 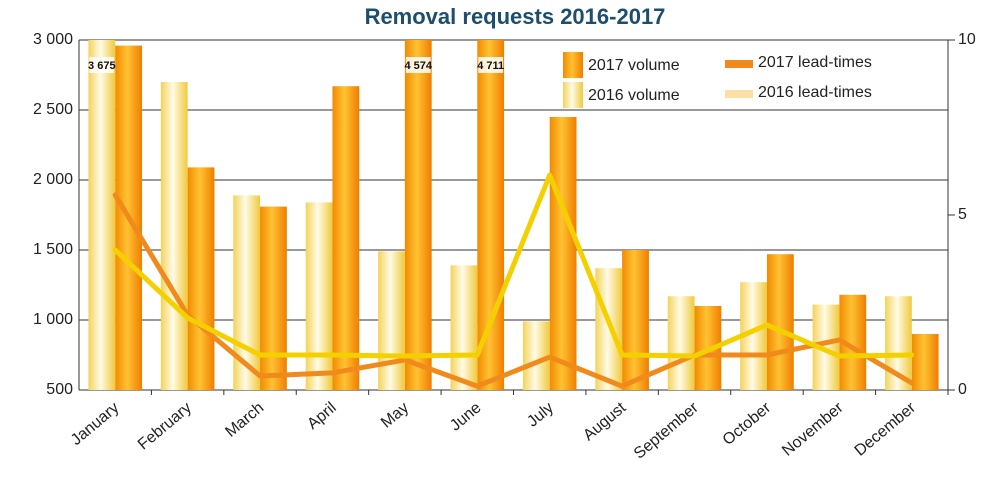 What do you see at coordinates (962, 389) in the screenshot?
I see `y2-tick-label: 0` at bounding box center [962, 389].